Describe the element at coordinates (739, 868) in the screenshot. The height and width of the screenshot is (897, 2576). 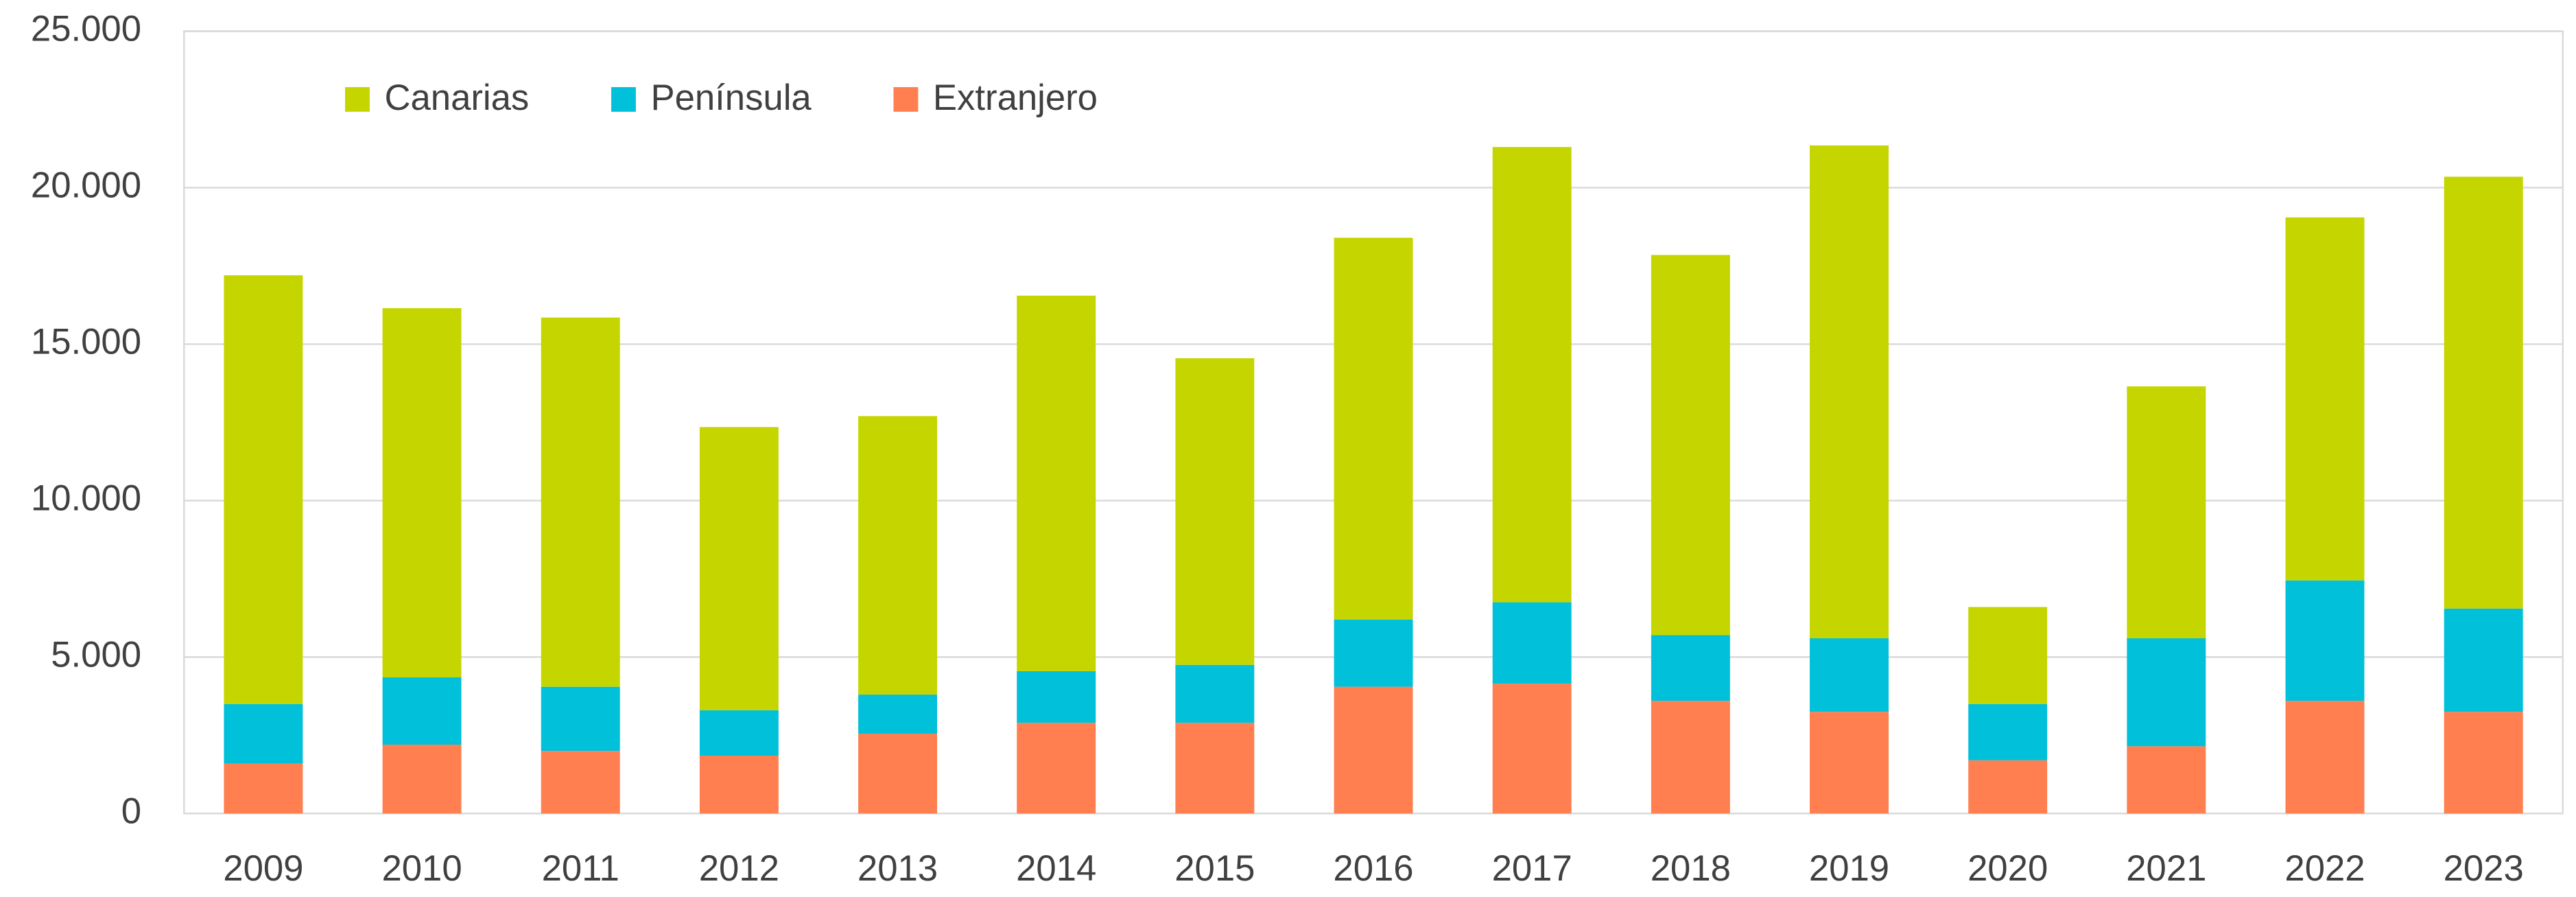
I see `x-tick-label: 2012` at that location.